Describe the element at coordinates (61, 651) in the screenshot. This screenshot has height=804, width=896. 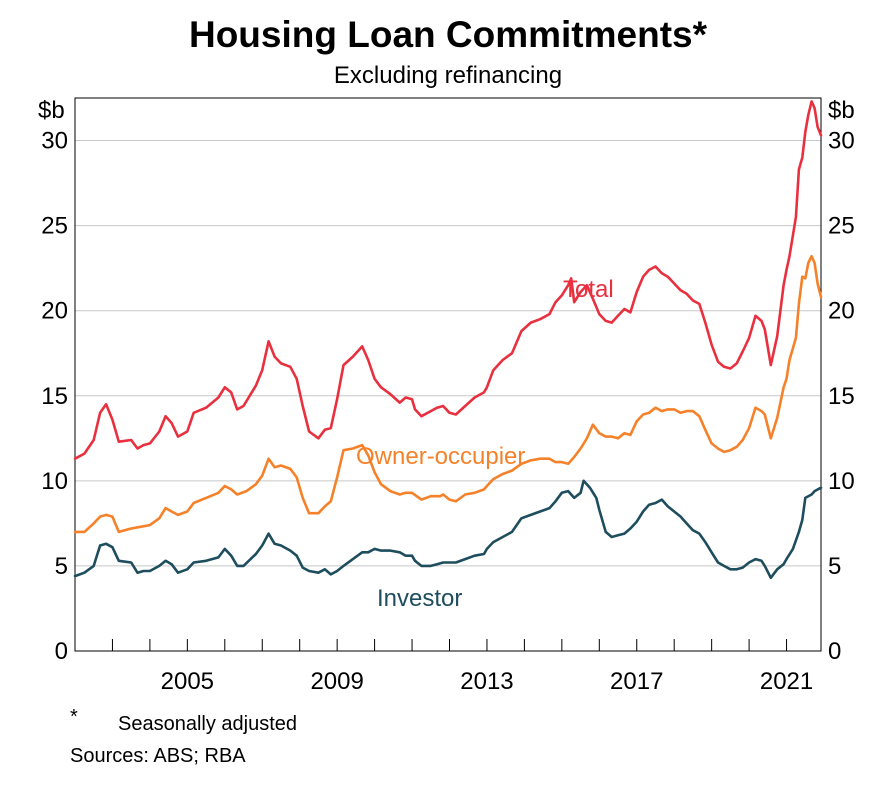
I see `y-tick-label-left: 0` at that location.